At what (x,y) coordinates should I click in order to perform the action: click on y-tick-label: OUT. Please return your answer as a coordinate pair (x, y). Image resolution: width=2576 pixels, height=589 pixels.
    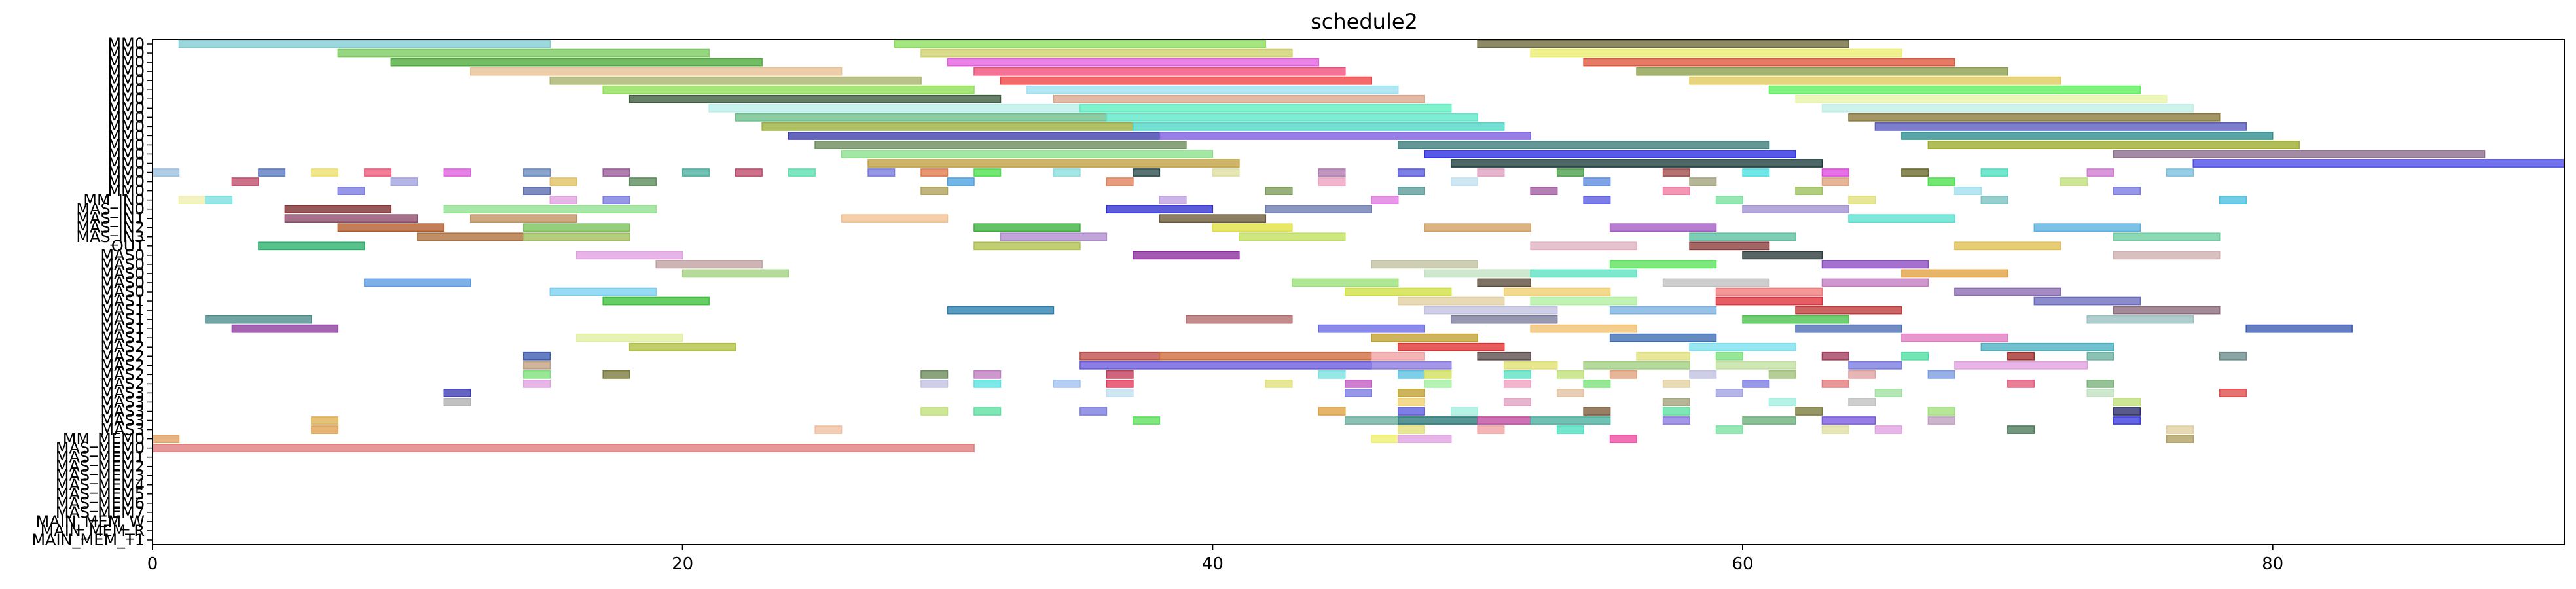
    Looking at the image, I should click on (128, 246).